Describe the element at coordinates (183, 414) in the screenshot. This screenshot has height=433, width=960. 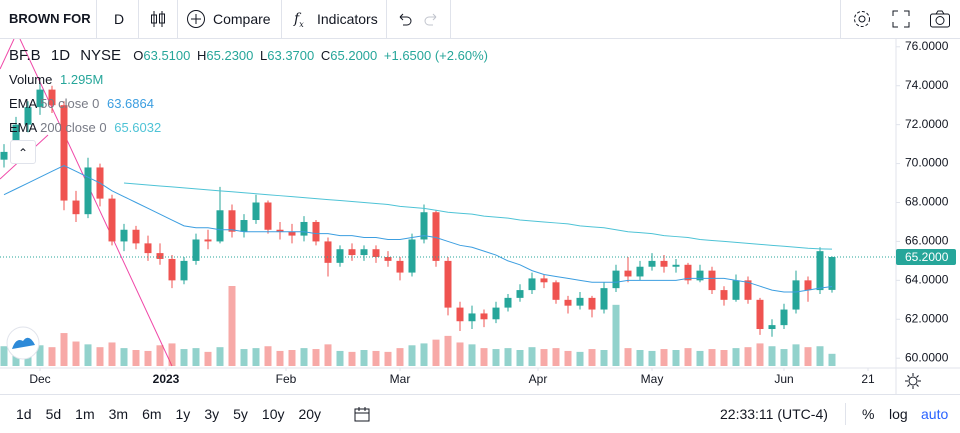
I see `range-button: 1y` at that location.